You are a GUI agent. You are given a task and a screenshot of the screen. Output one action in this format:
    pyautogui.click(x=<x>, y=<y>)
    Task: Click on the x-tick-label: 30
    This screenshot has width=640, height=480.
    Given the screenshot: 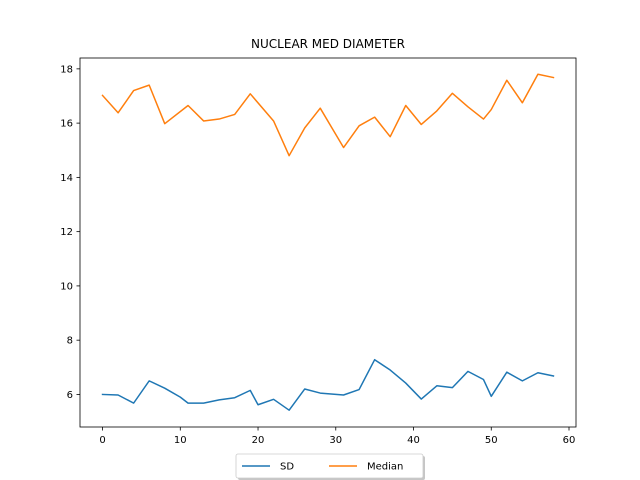 What is the action you would take?
    pyautogui.click(x=335, y=440)
    